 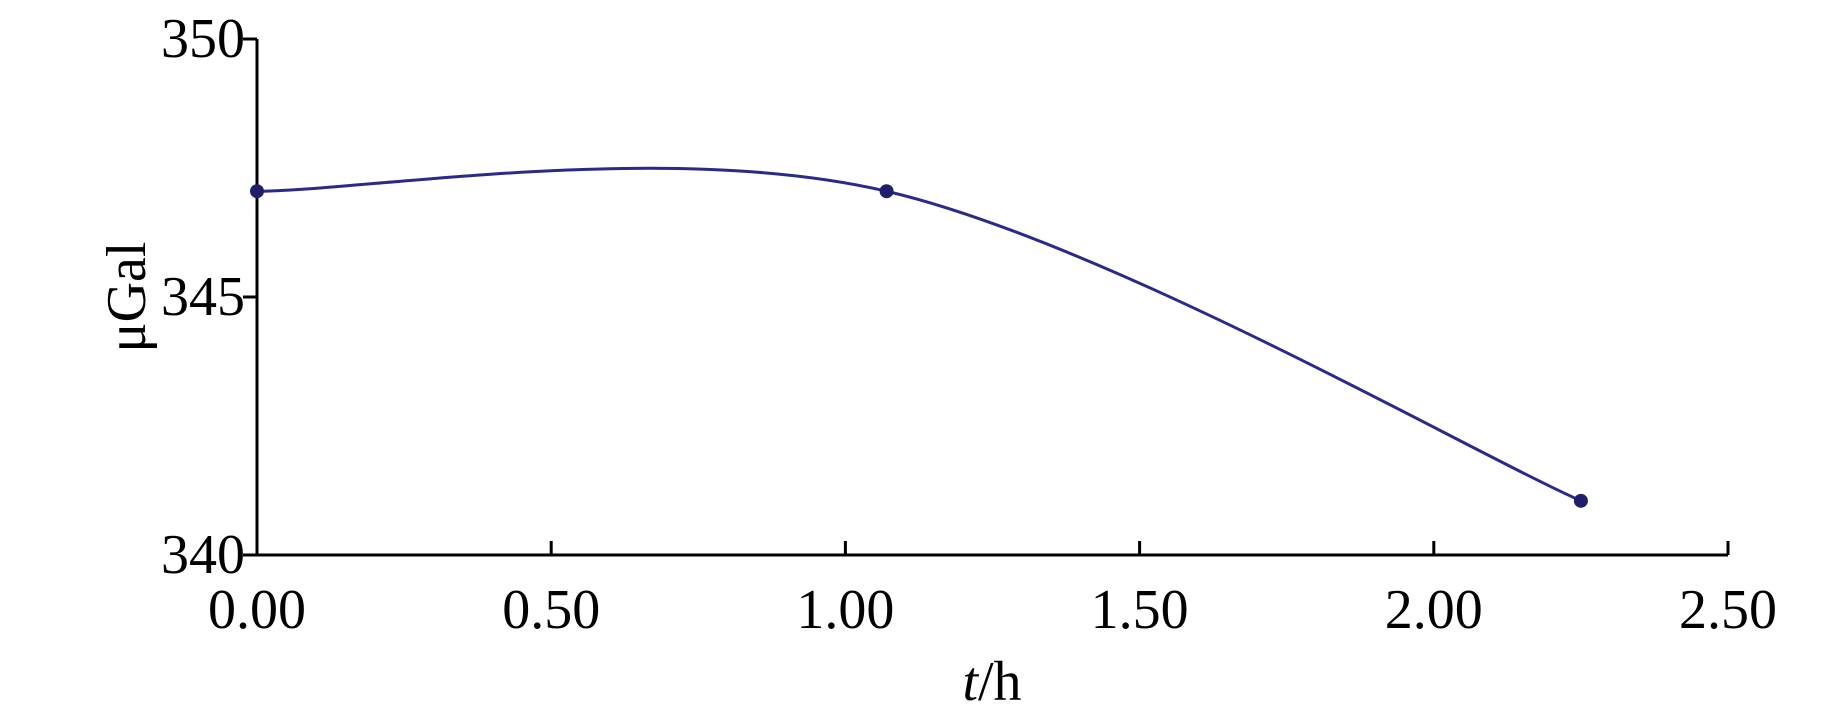 What do you see at coordinates (551, 610) in the screenshot?
I see `x-tick-label: 0.50` at bounding box center [551, 610].